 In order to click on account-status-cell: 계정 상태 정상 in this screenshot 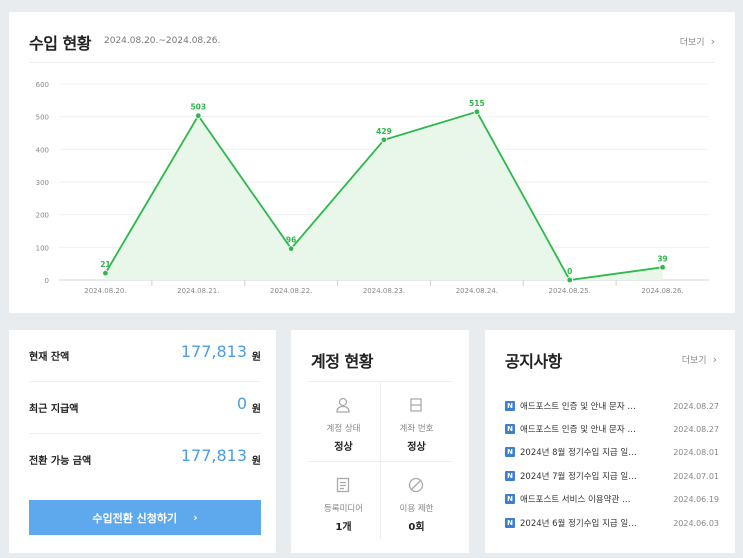, I will do `click(343, 421)`.